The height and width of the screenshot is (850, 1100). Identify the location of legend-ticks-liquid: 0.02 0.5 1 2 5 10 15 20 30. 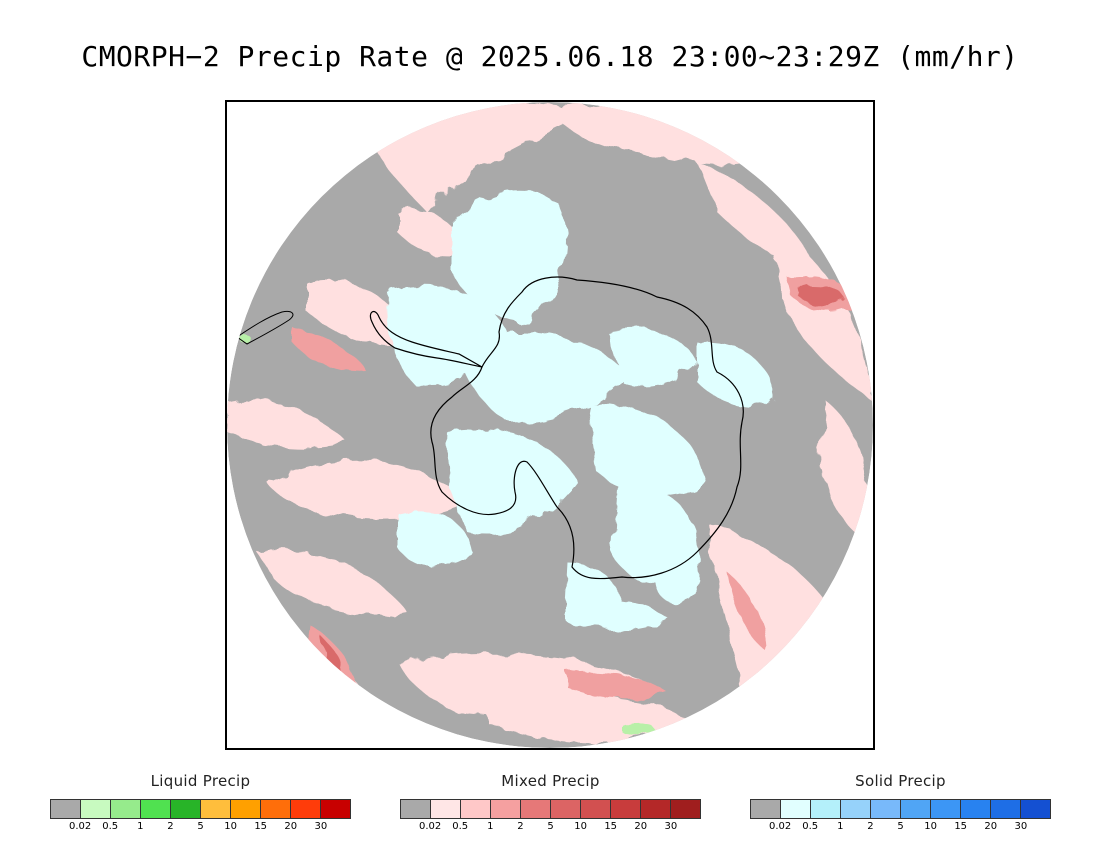
(200, 829).